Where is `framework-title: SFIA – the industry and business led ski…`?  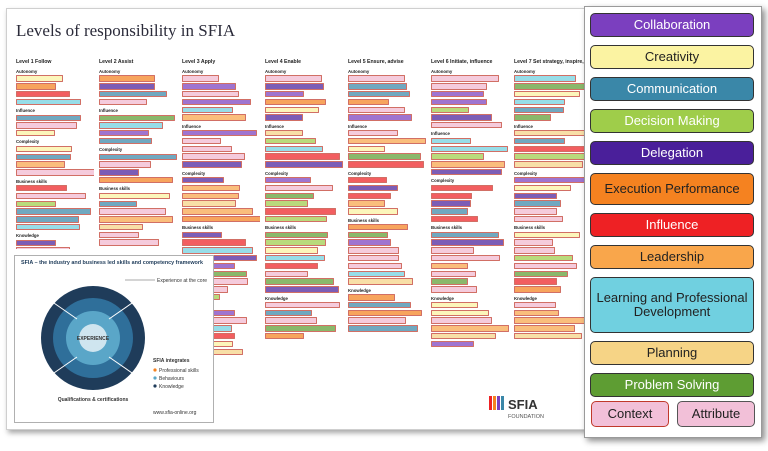
framework-title: SFIA – the industry and business led ski… is located at coordinates (112, 263).